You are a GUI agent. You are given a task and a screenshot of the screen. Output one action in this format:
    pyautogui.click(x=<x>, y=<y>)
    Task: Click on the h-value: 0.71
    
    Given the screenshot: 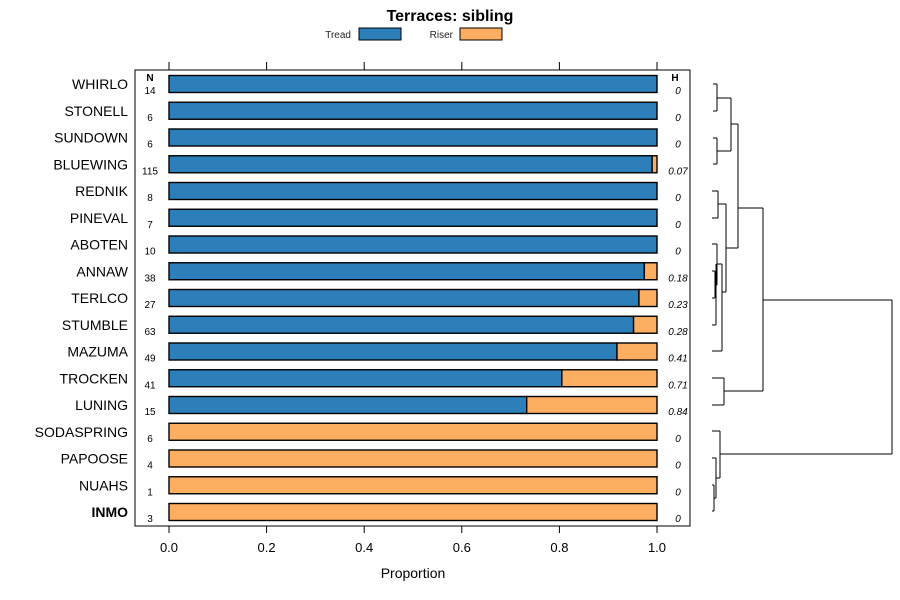 What is the action you would take?
    pyautogui.click(x=677, y=385)
    